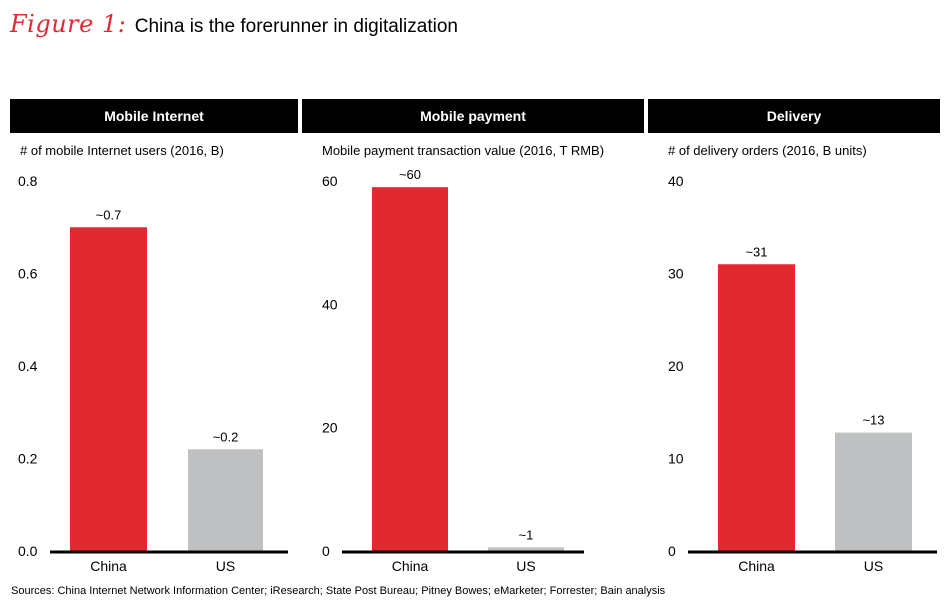 This screenshot has height=609, width=950. What do you see at coordinates (109, 214) in the screenshot?
I see `data-label: ~0.7` at bounding box center [109, 214].